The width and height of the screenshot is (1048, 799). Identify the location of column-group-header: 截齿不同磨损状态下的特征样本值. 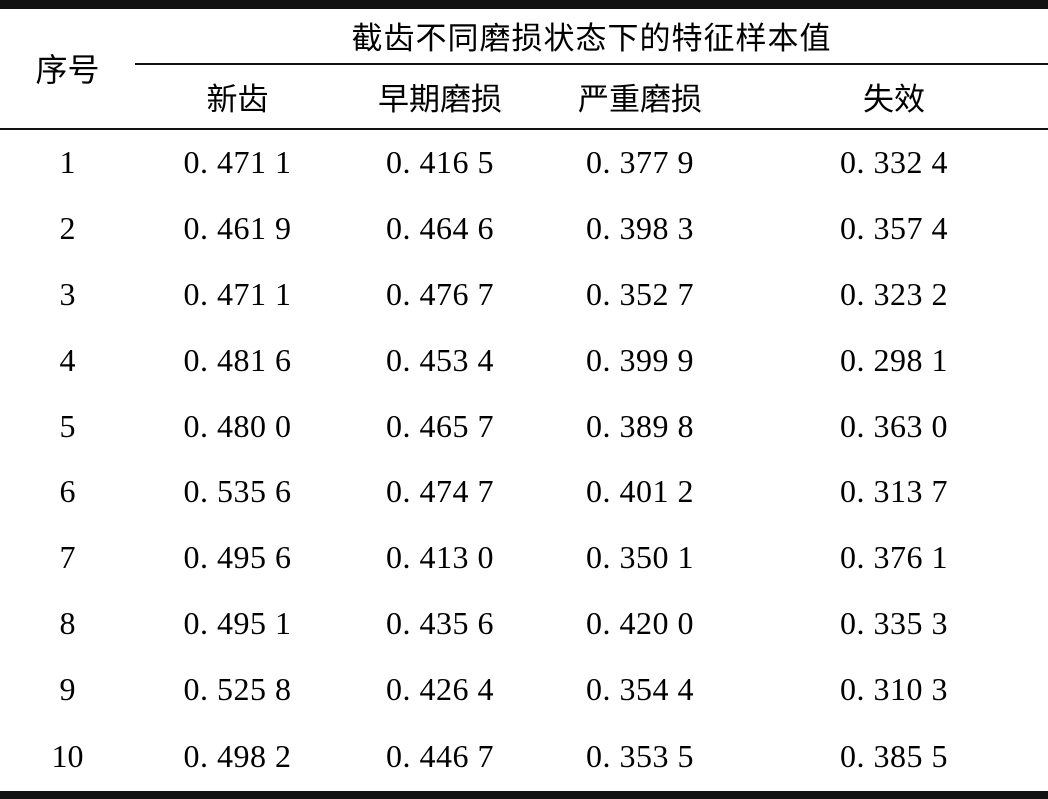
(591, 34).